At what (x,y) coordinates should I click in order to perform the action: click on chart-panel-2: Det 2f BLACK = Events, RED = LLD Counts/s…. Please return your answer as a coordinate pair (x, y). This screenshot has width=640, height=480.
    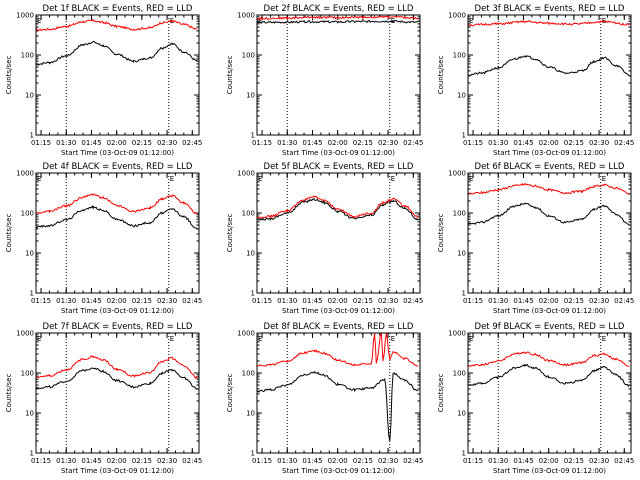
    Looking at the image, I should click on (324, 80).